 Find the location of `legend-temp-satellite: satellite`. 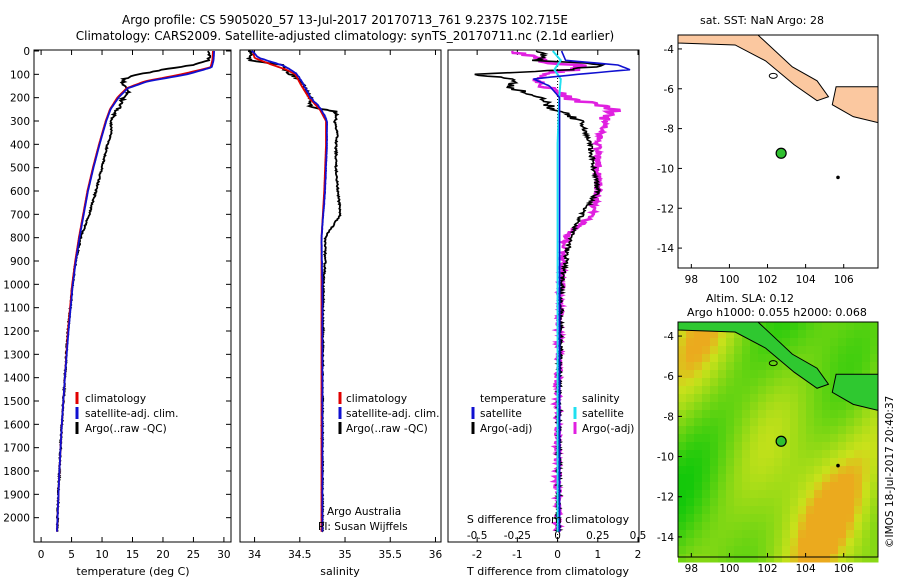

legend-temp-satellite: satellite is located at coordinates (501, 414).